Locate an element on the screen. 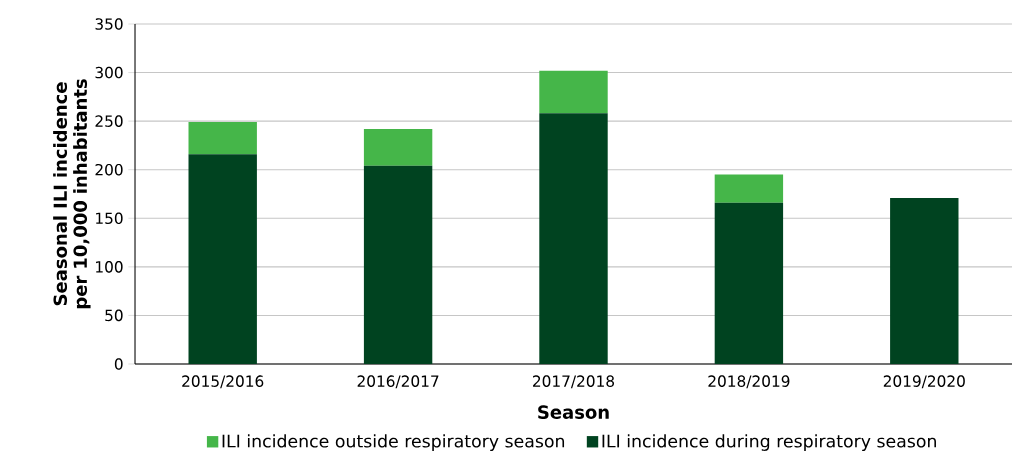 The image size is (1021, 453). y-tick-label: 200 is located at coordinates (109, 169).